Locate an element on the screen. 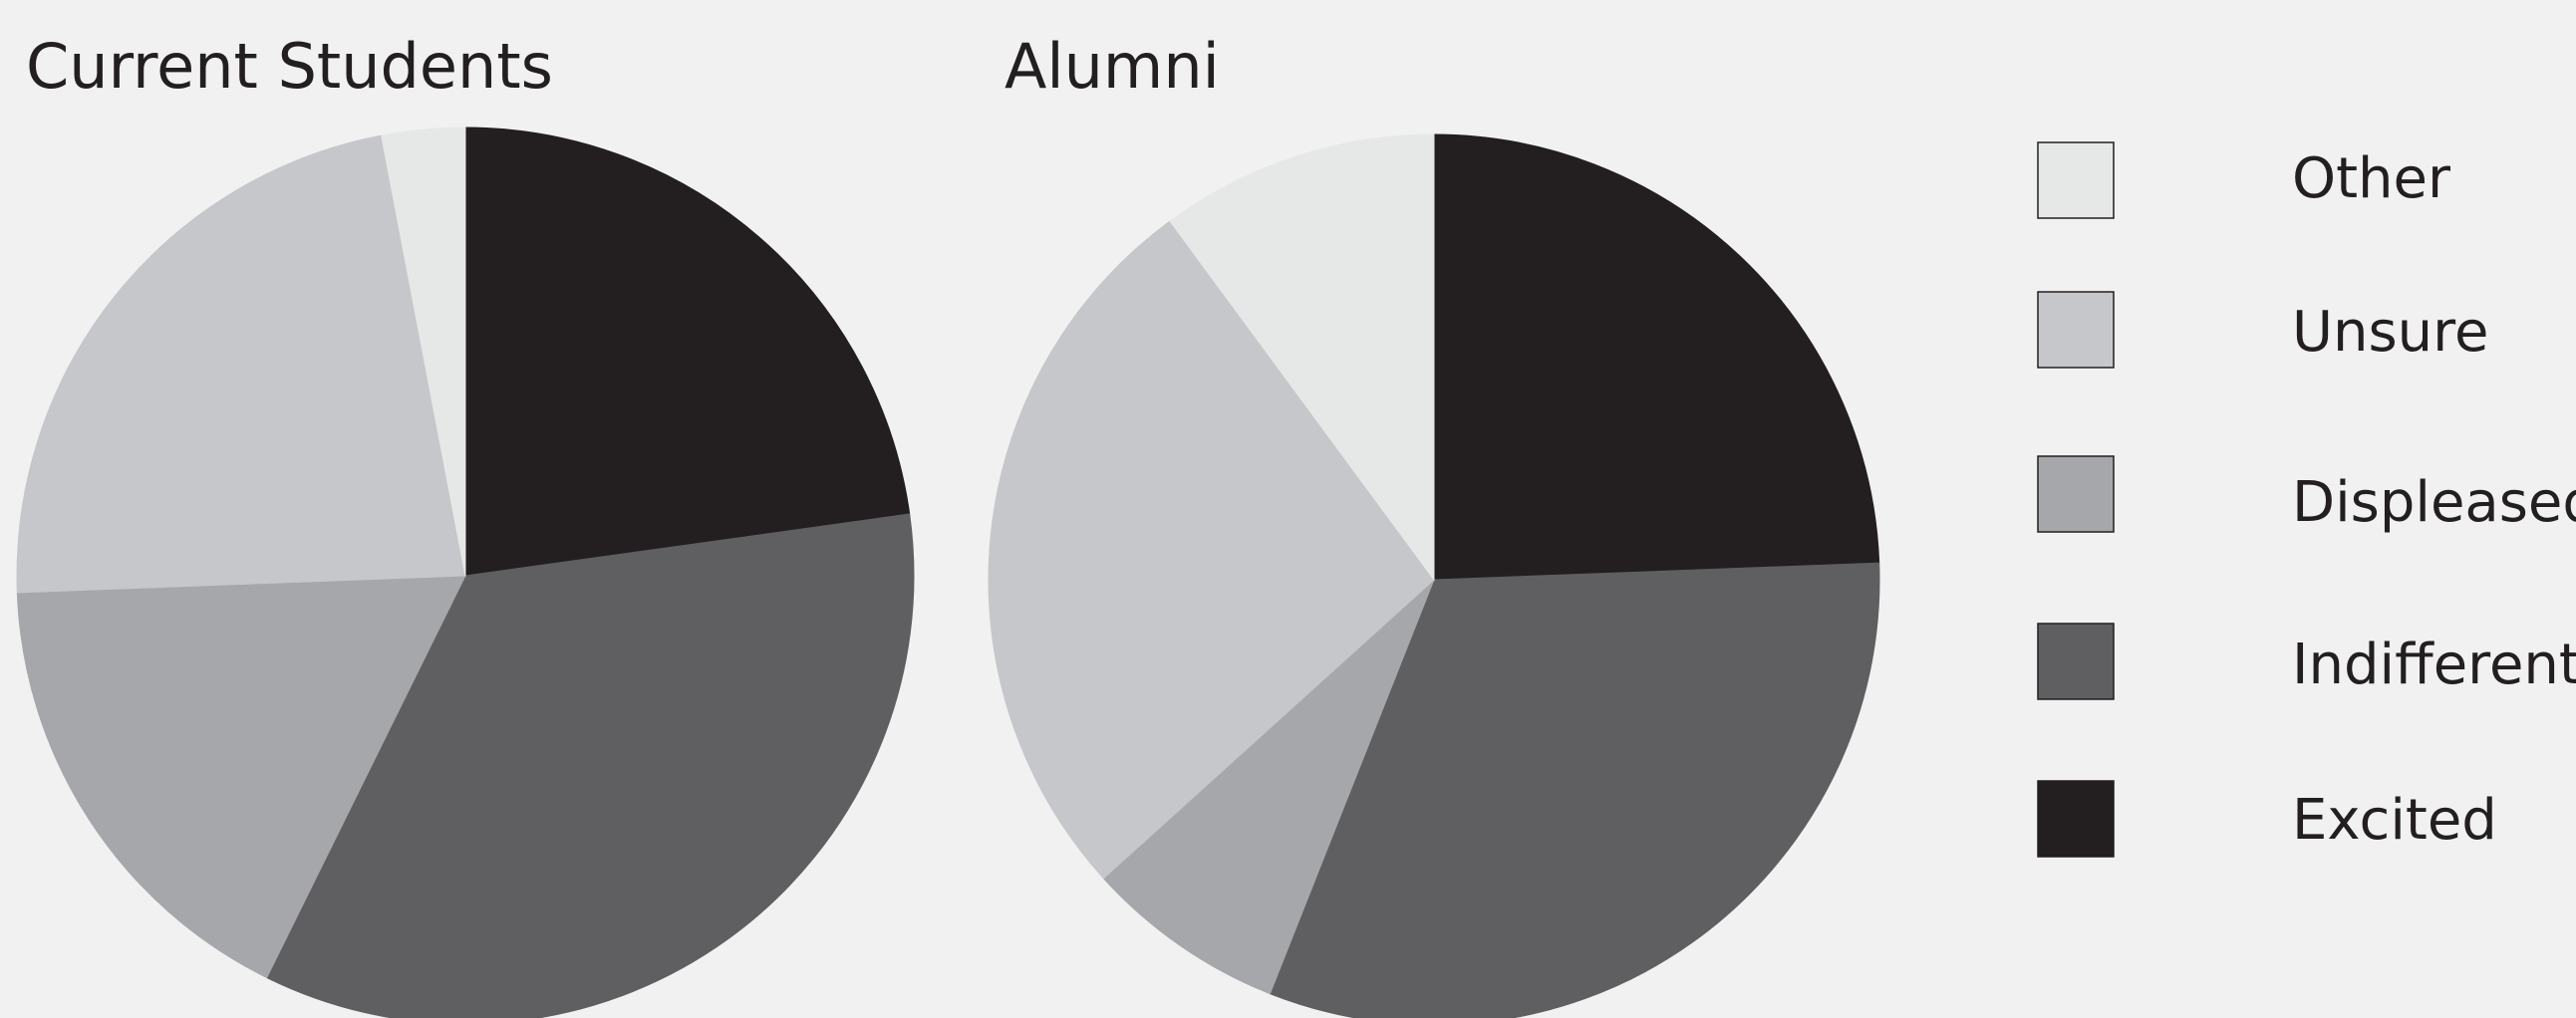  legend-swatch-unsure is located at coordinates (2076, 330).